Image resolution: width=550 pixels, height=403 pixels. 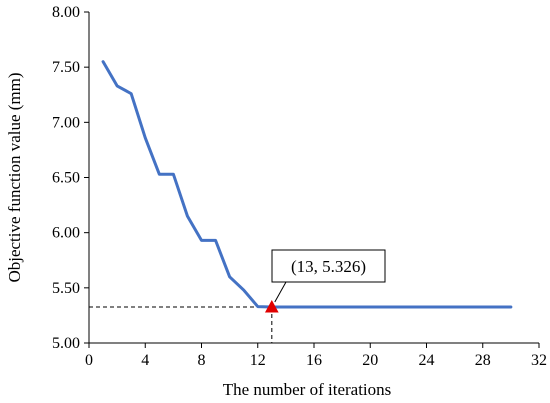 I want to click on x-tick-label: 20, so click(x=370, y=360).